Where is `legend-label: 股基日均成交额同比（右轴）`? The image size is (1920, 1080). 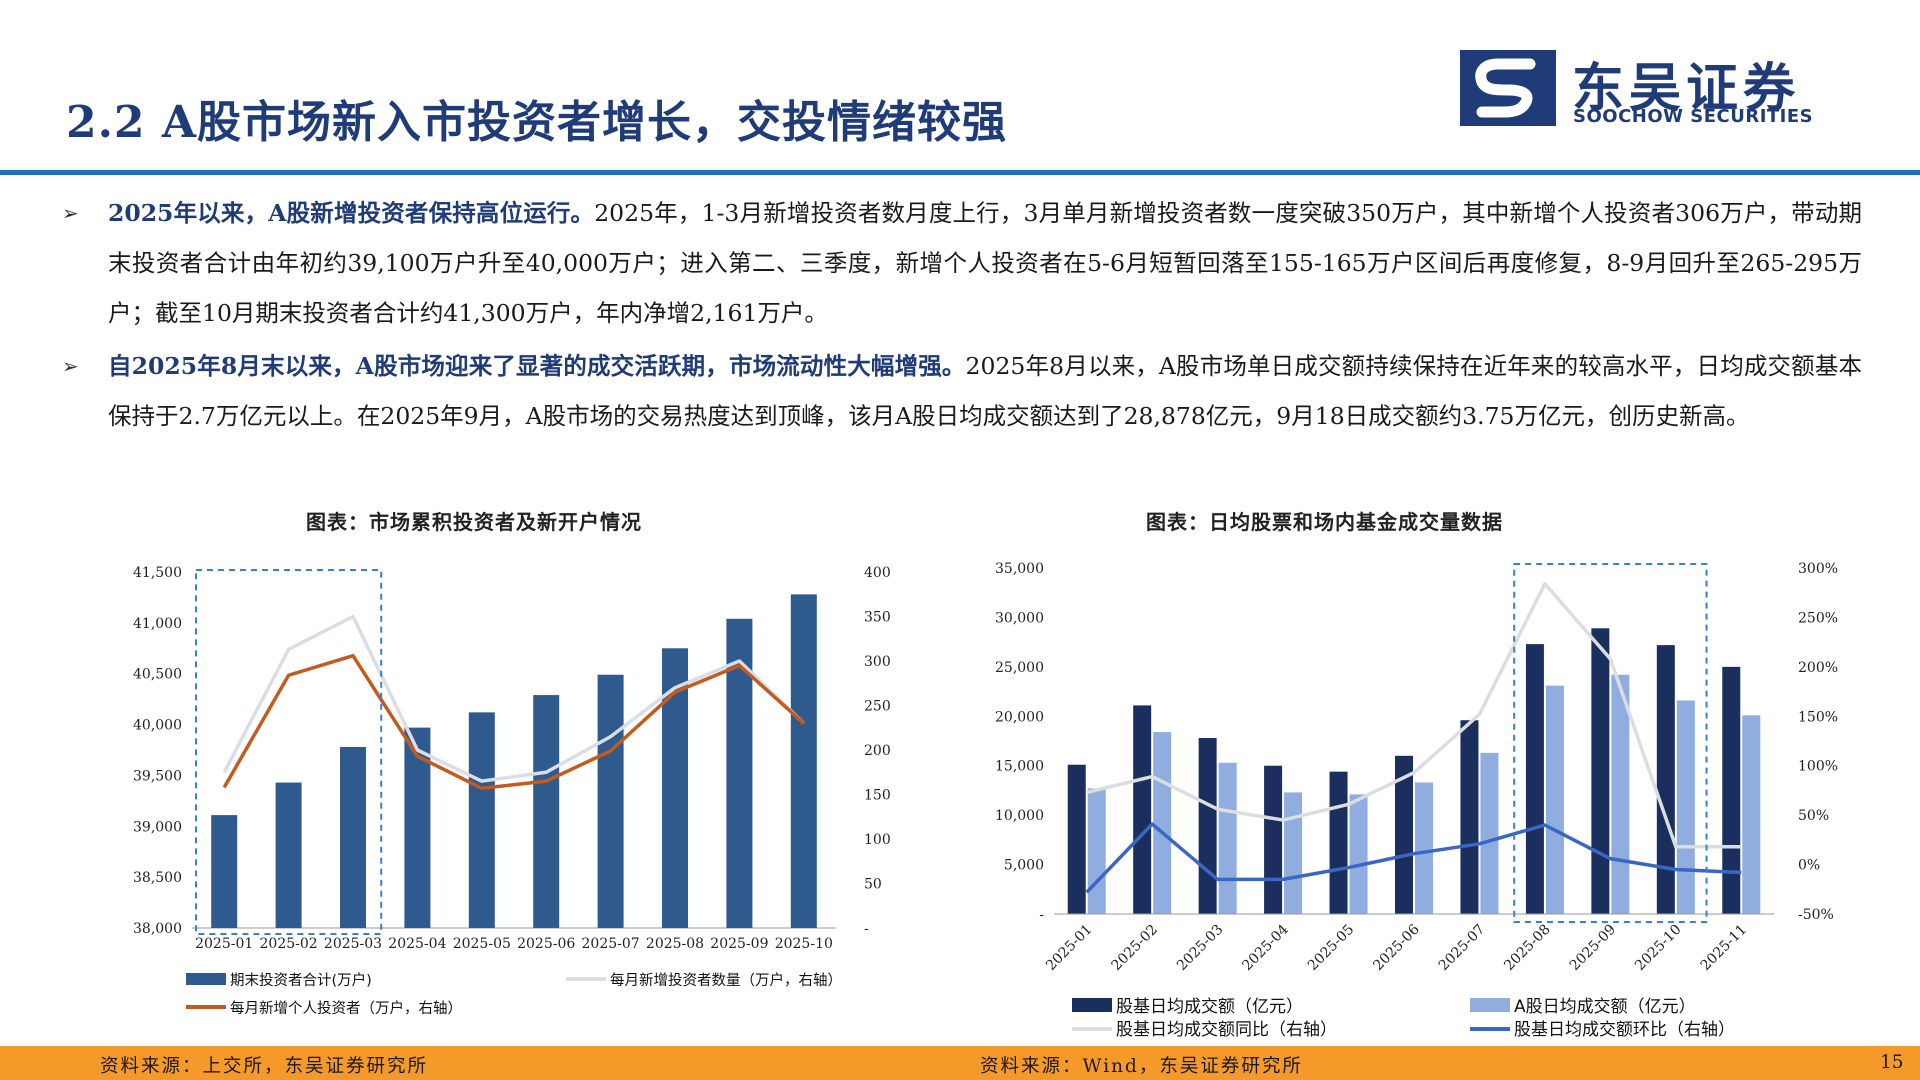
legend-label: 股基日均成交额同比（右轴） is located at coordinates (1226, 1030).